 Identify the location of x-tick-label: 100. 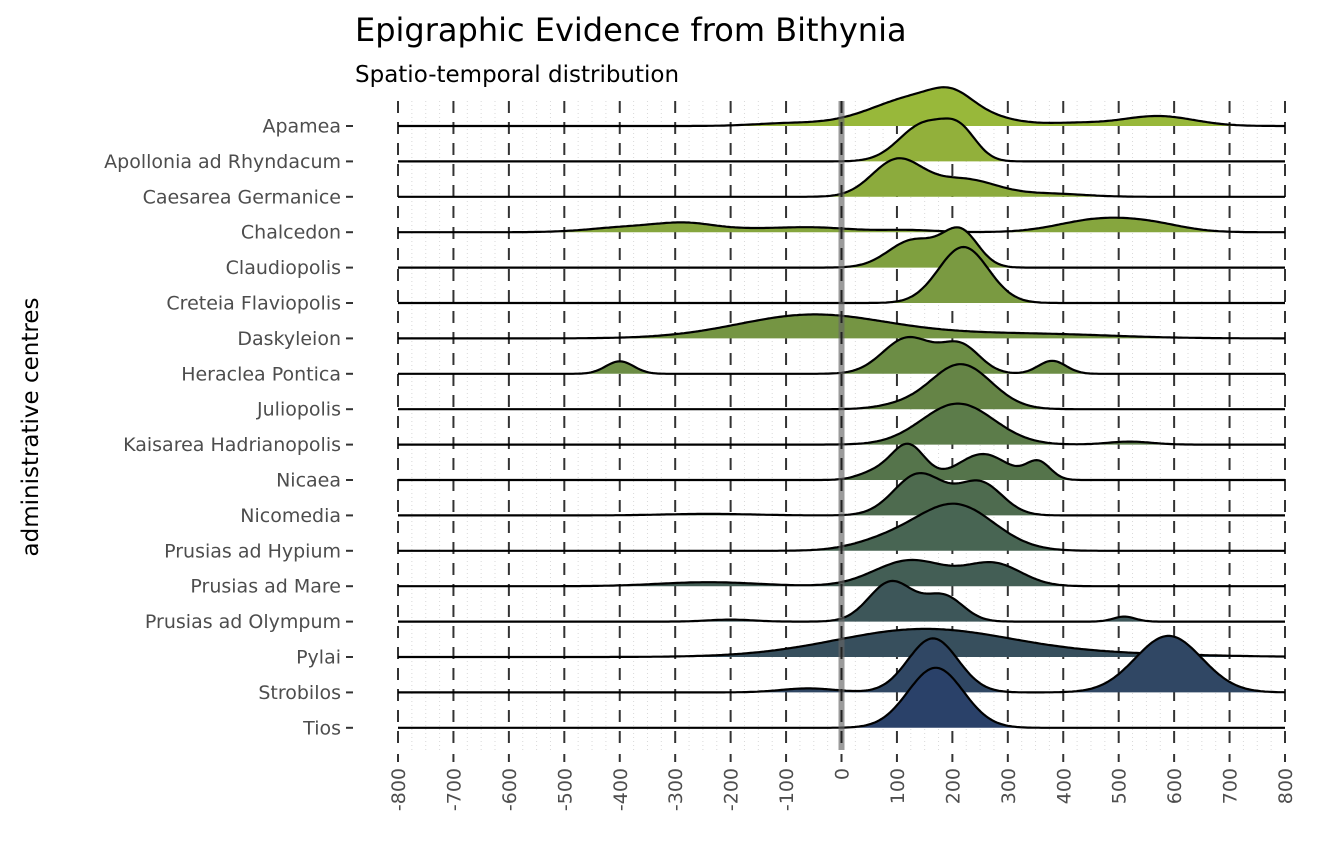
(898, 786).